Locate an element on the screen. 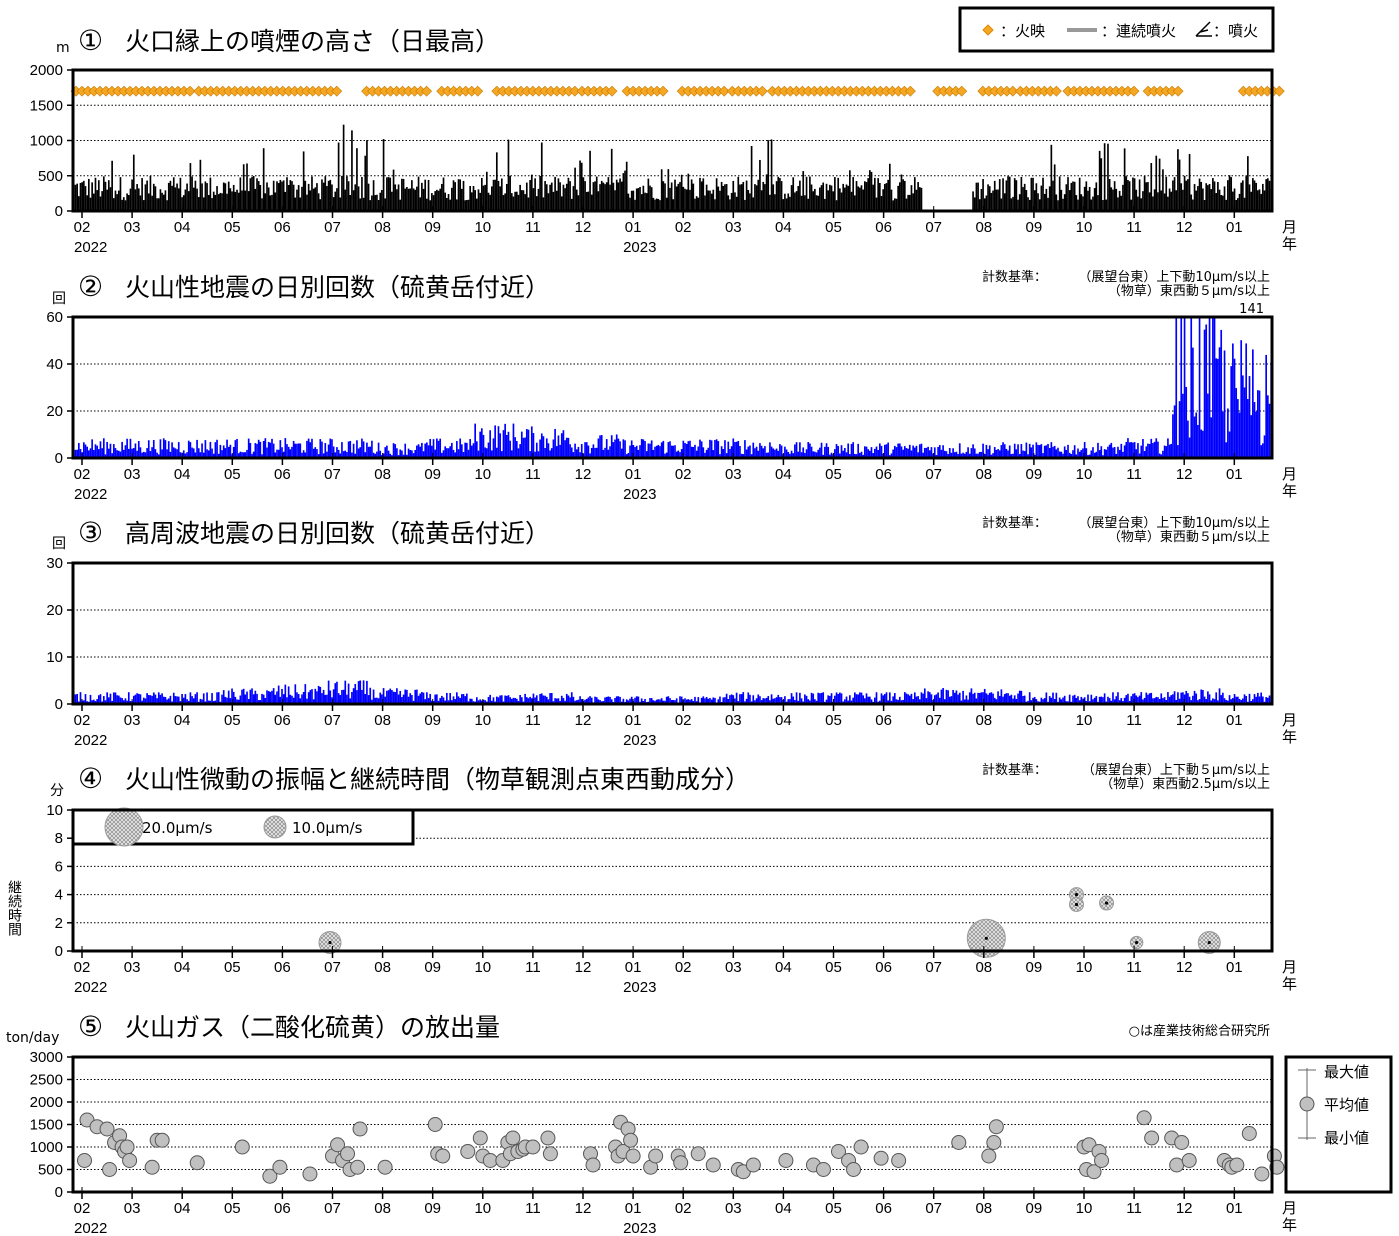 The height and width of the screenshot is (1236, 1399). x-tick-label: 12 is located at coordinates (583, 227).